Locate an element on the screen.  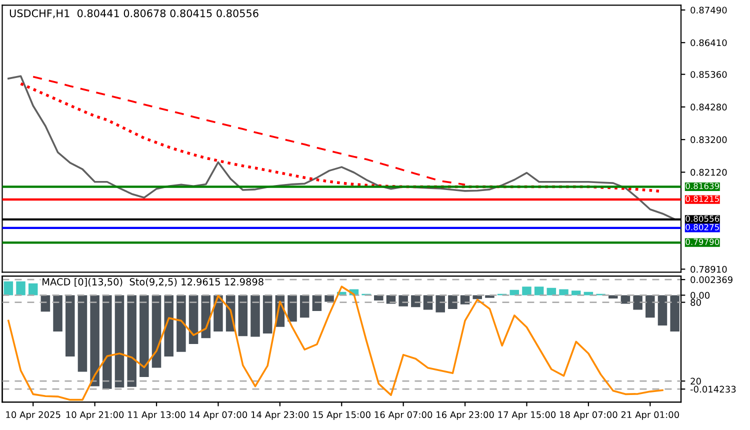
x-tick-label: 10 Apr 2025 is located at coordinates (33, 415).